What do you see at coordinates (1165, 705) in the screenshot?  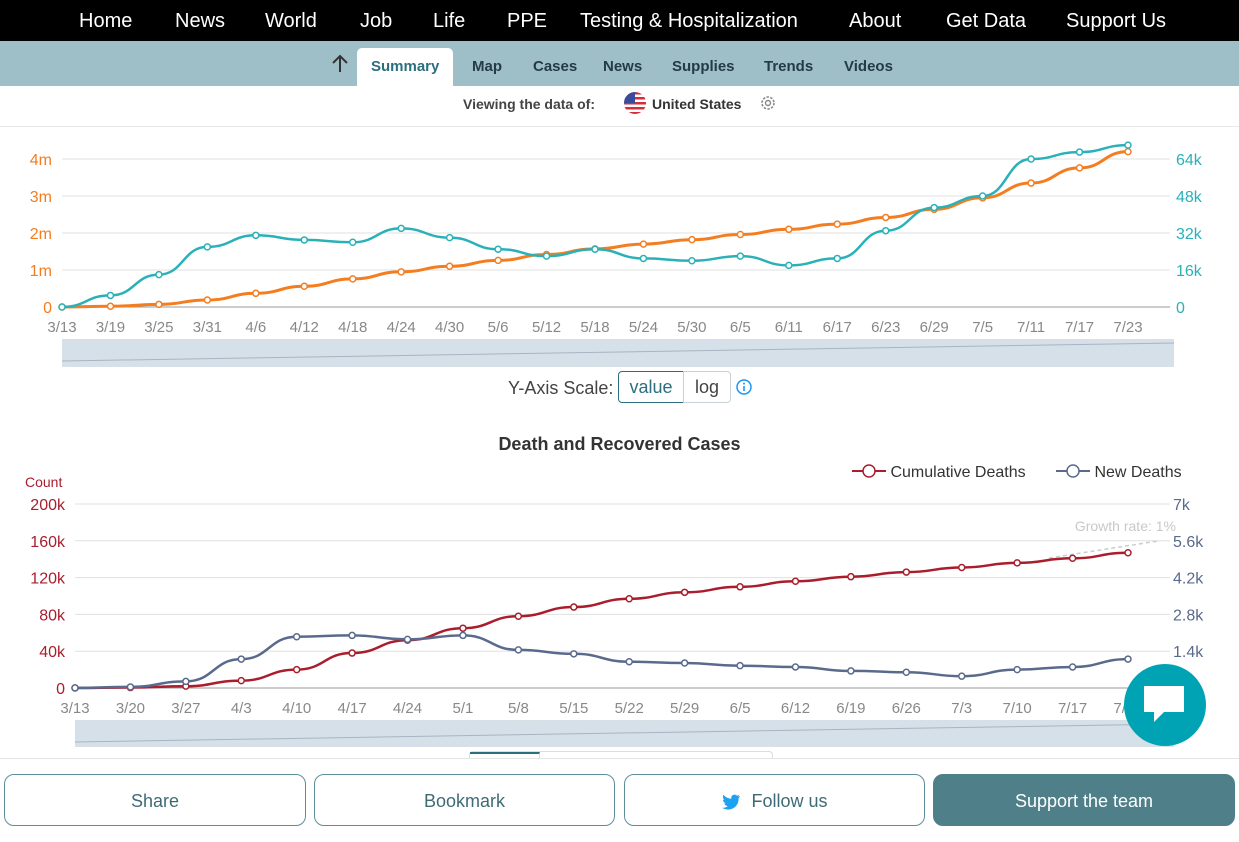 I see `chat-button` at bounding box center [1165, 705].